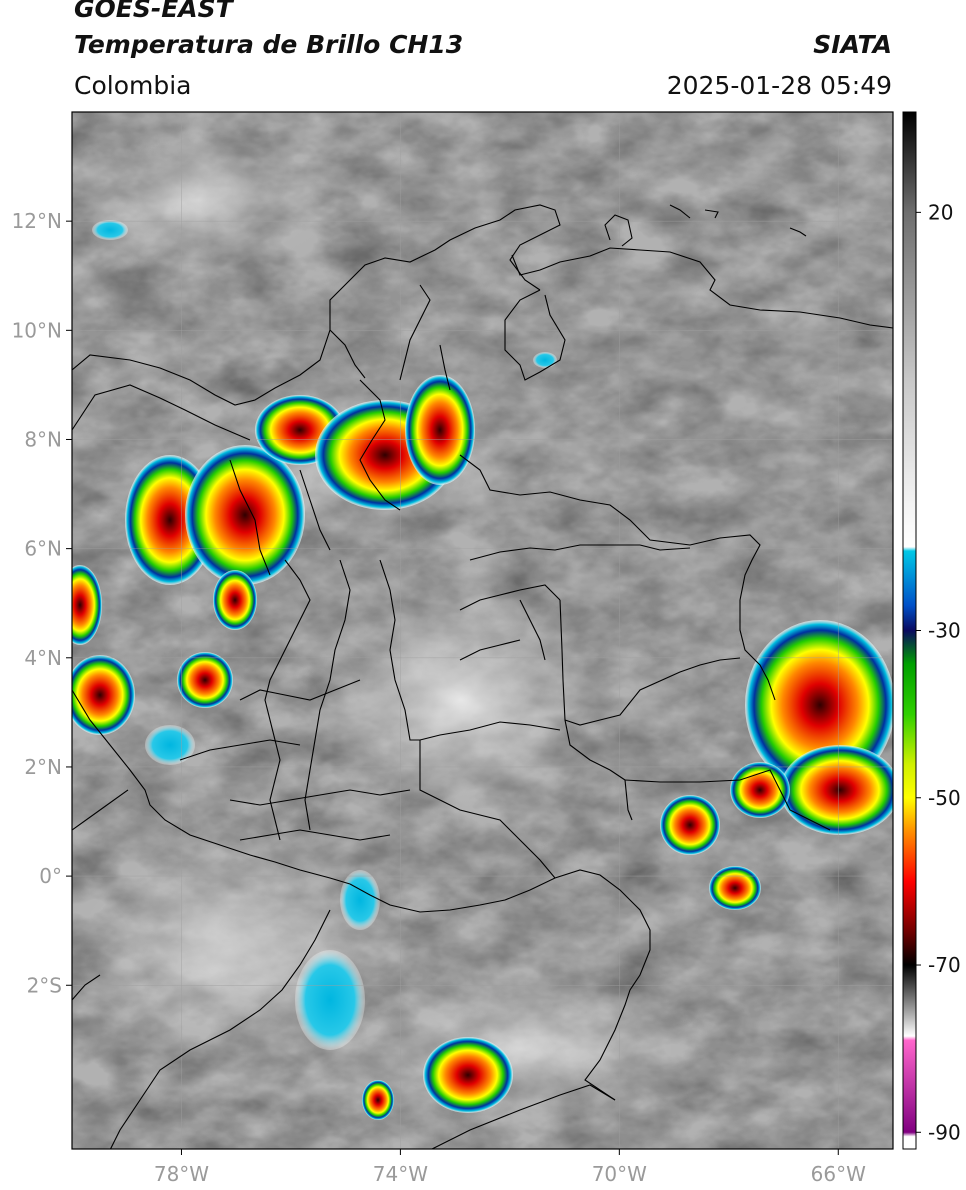 This screenshot has width=966, height=1190. I want to click on colorbar-tick-labels: 20 -30 -50 -70 -90, so click(938, 672).